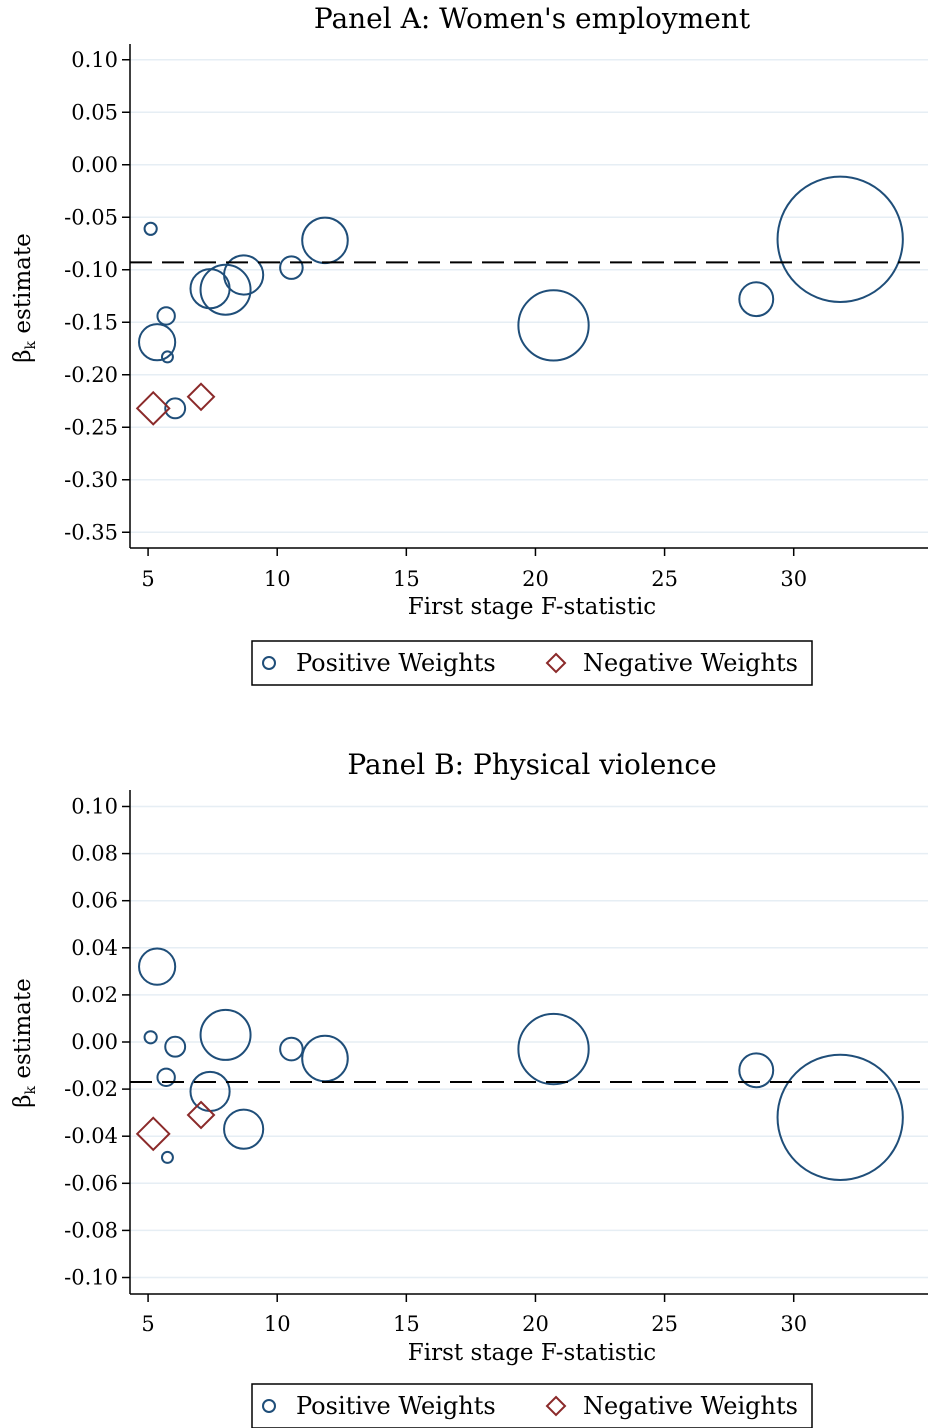  Describe the element at coordinates (91, 375) in the screenshot. I see `y-tick-label: -0.20` at that location.